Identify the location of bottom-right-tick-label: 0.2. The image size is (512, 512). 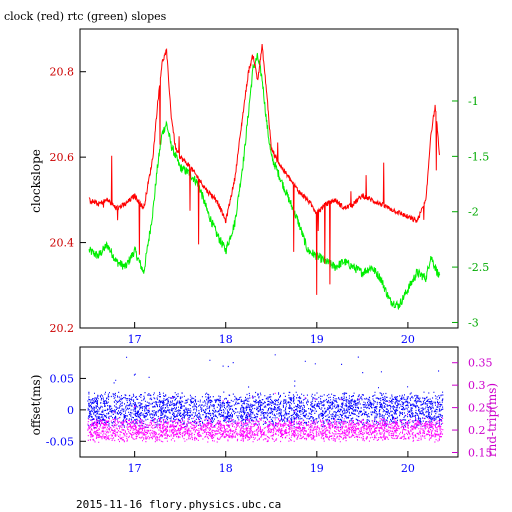
(477, 430).